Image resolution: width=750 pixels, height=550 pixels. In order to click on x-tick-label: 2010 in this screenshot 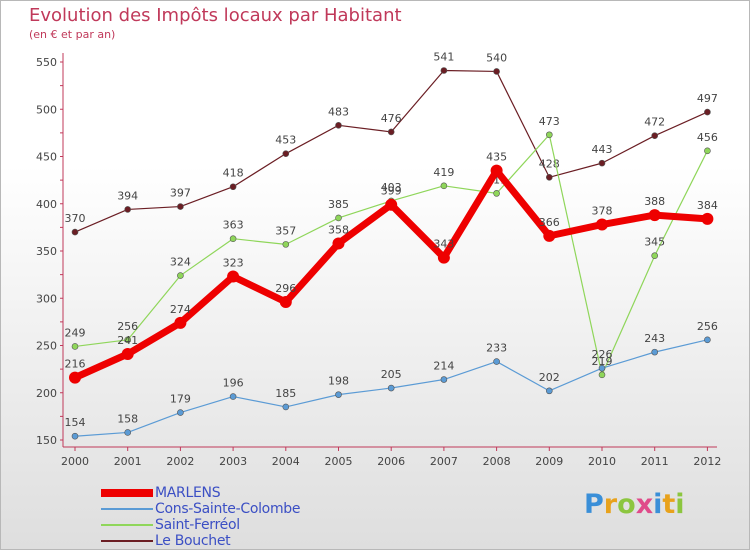, I will do `click(602, 461)`.